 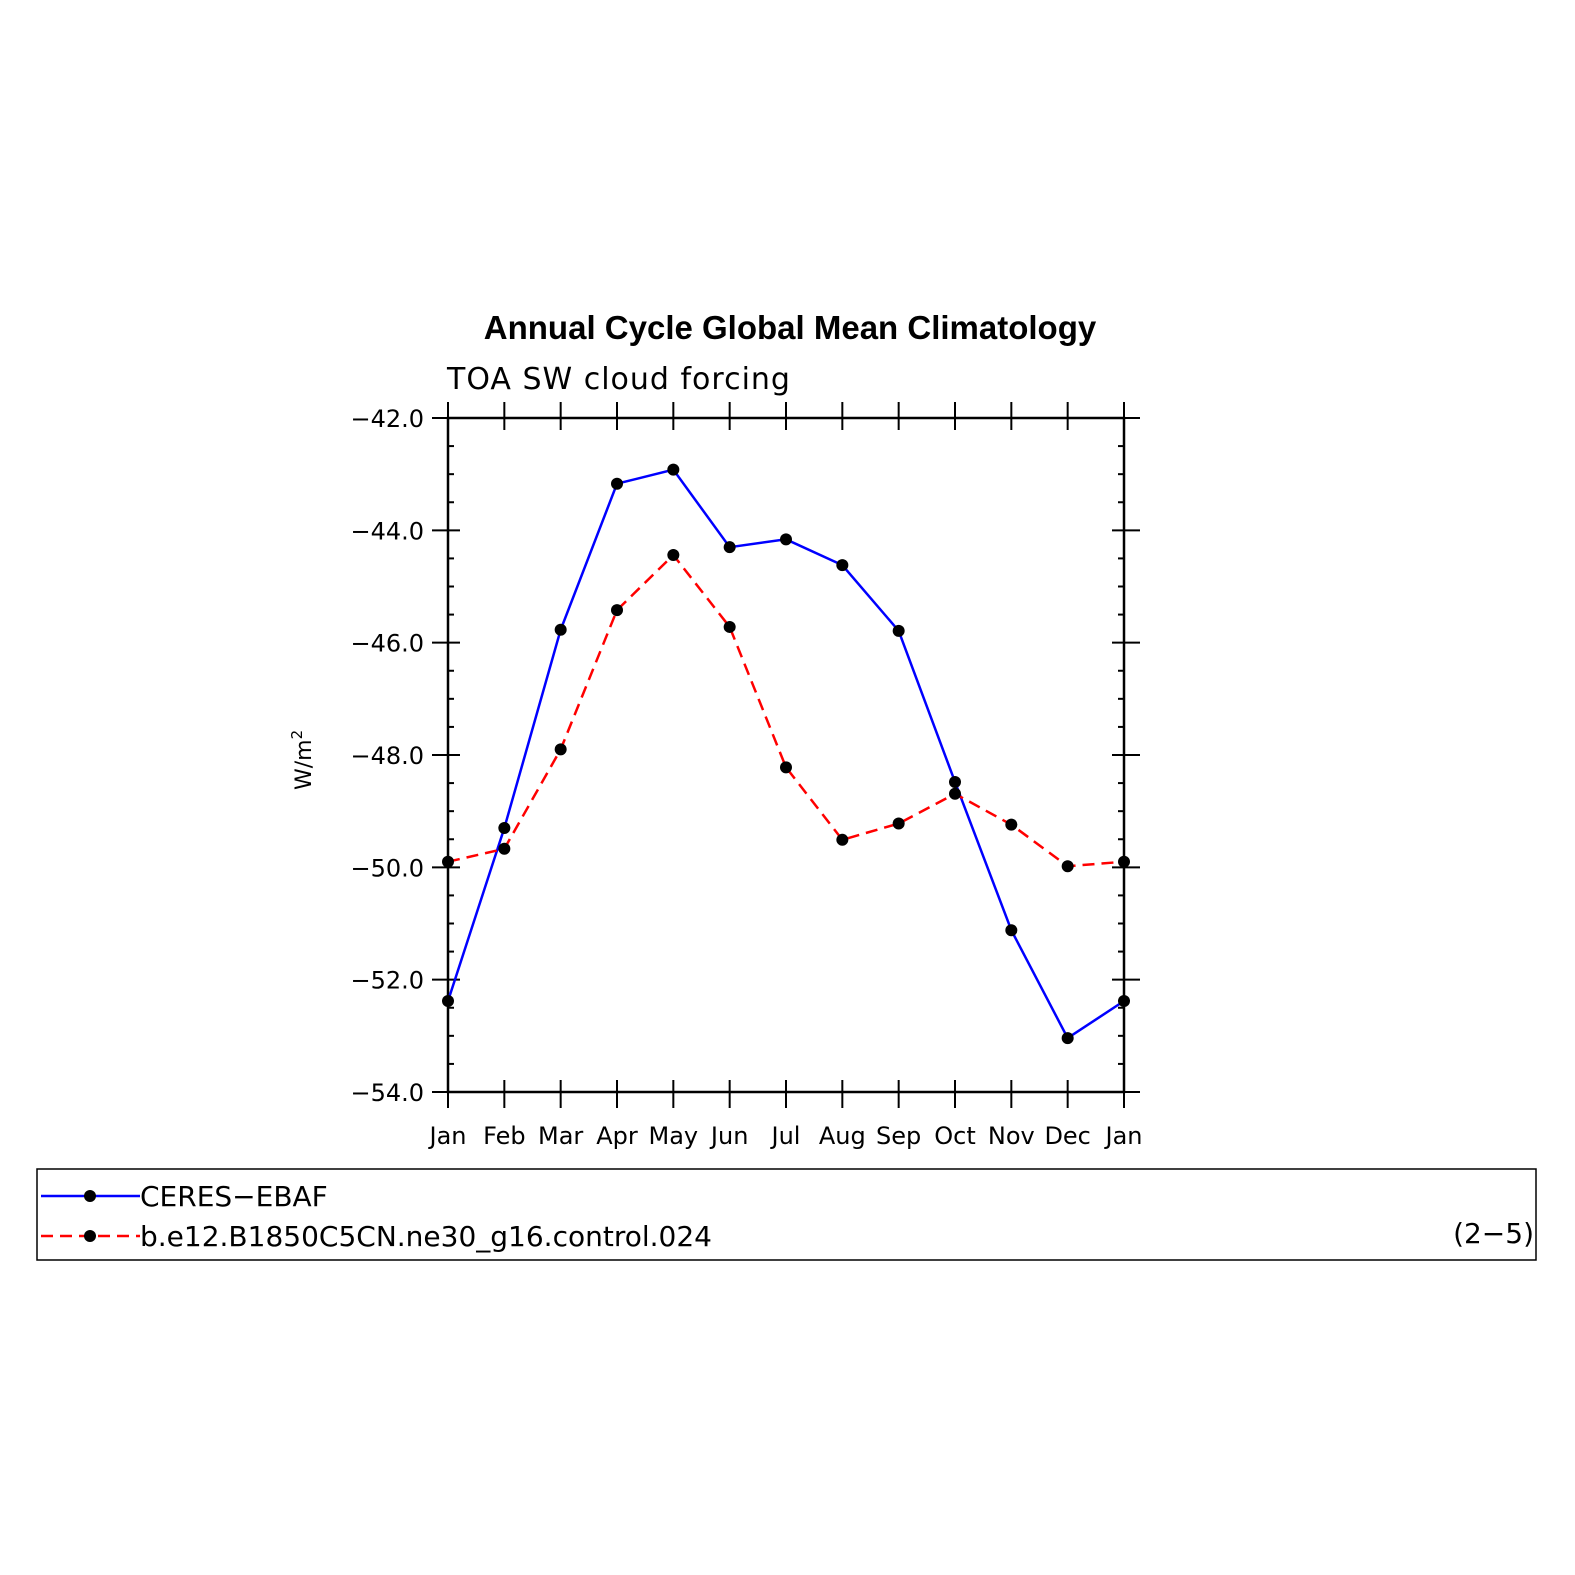 I want to click on y-tick-label: −46.0, so click(x=387, y=644).